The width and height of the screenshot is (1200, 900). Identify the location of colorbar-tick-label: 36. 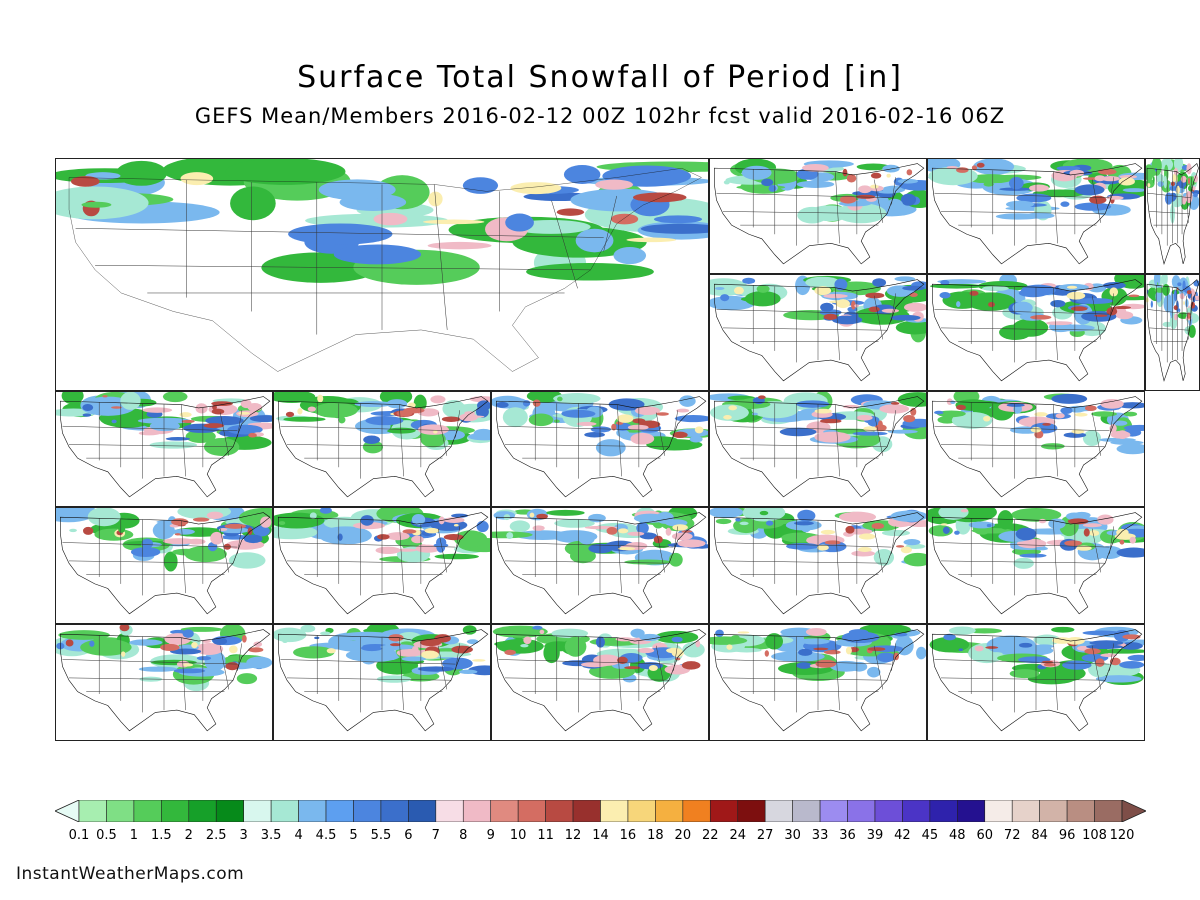
(847, 835).